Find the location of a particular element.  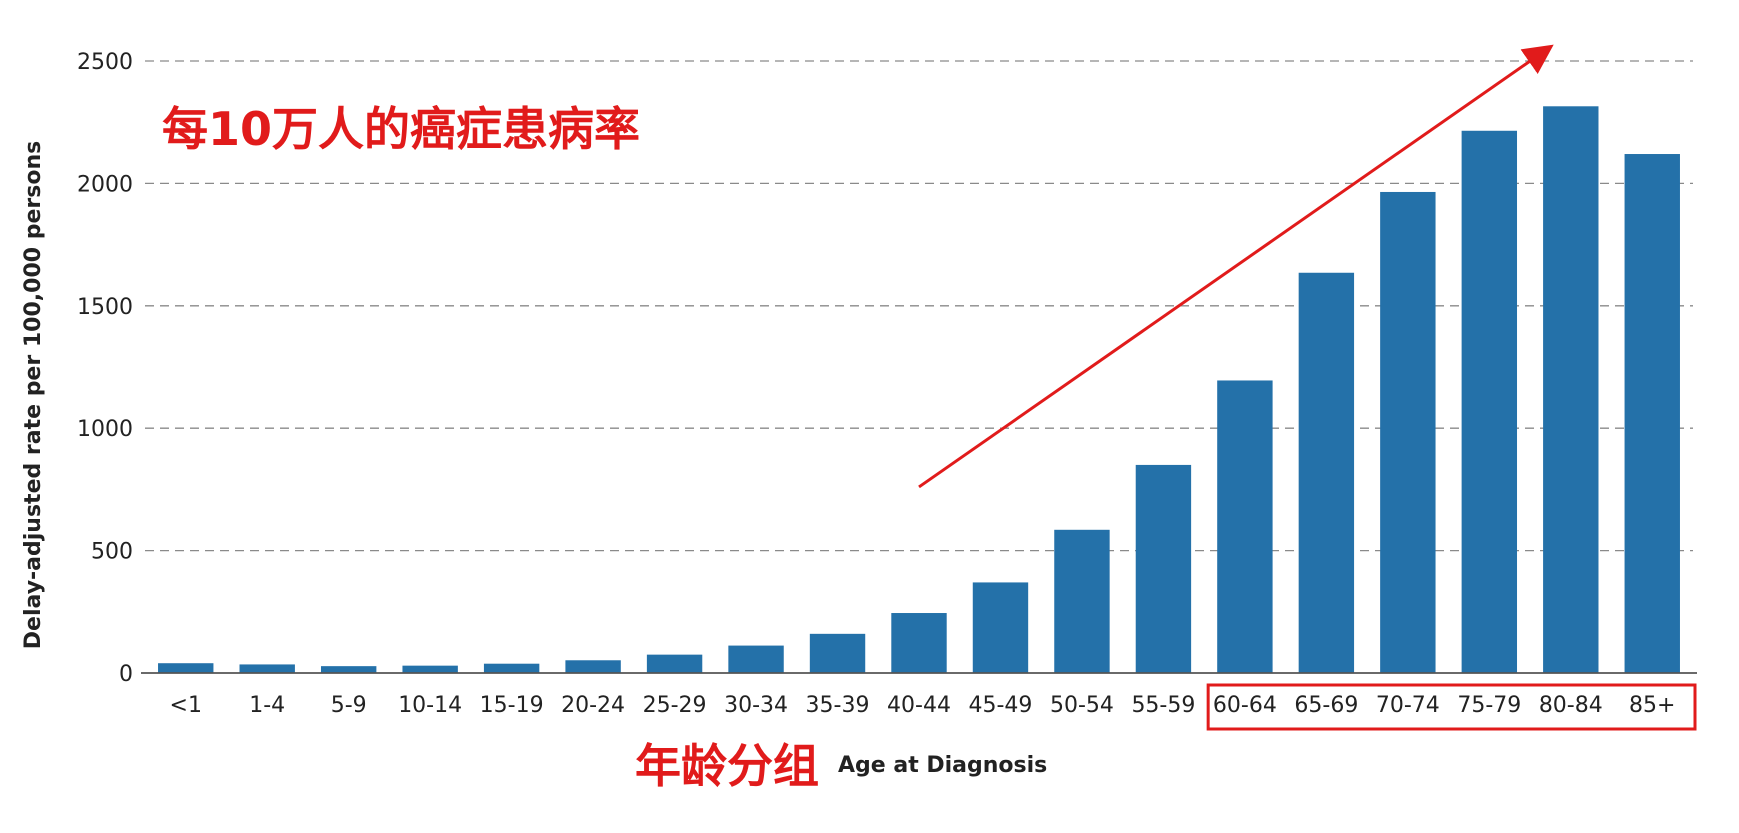

overlay-title: 每10万人的癌症患病率 is located at coordinates (401, 129).